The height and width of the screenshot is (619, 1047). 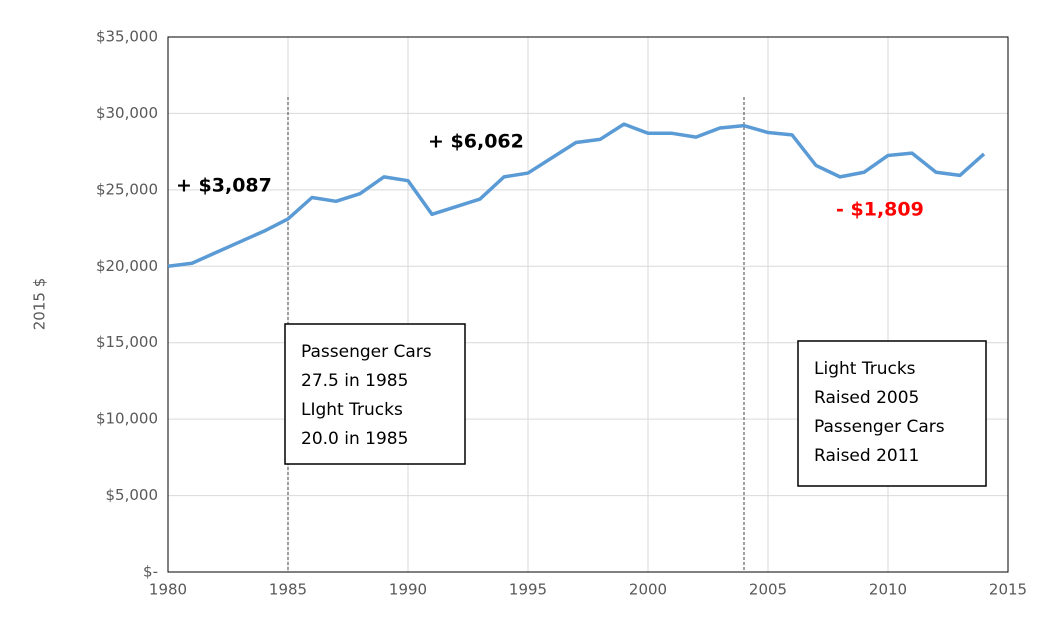 I want to click on annotation: - $1,809, so click(x=880, y=210).